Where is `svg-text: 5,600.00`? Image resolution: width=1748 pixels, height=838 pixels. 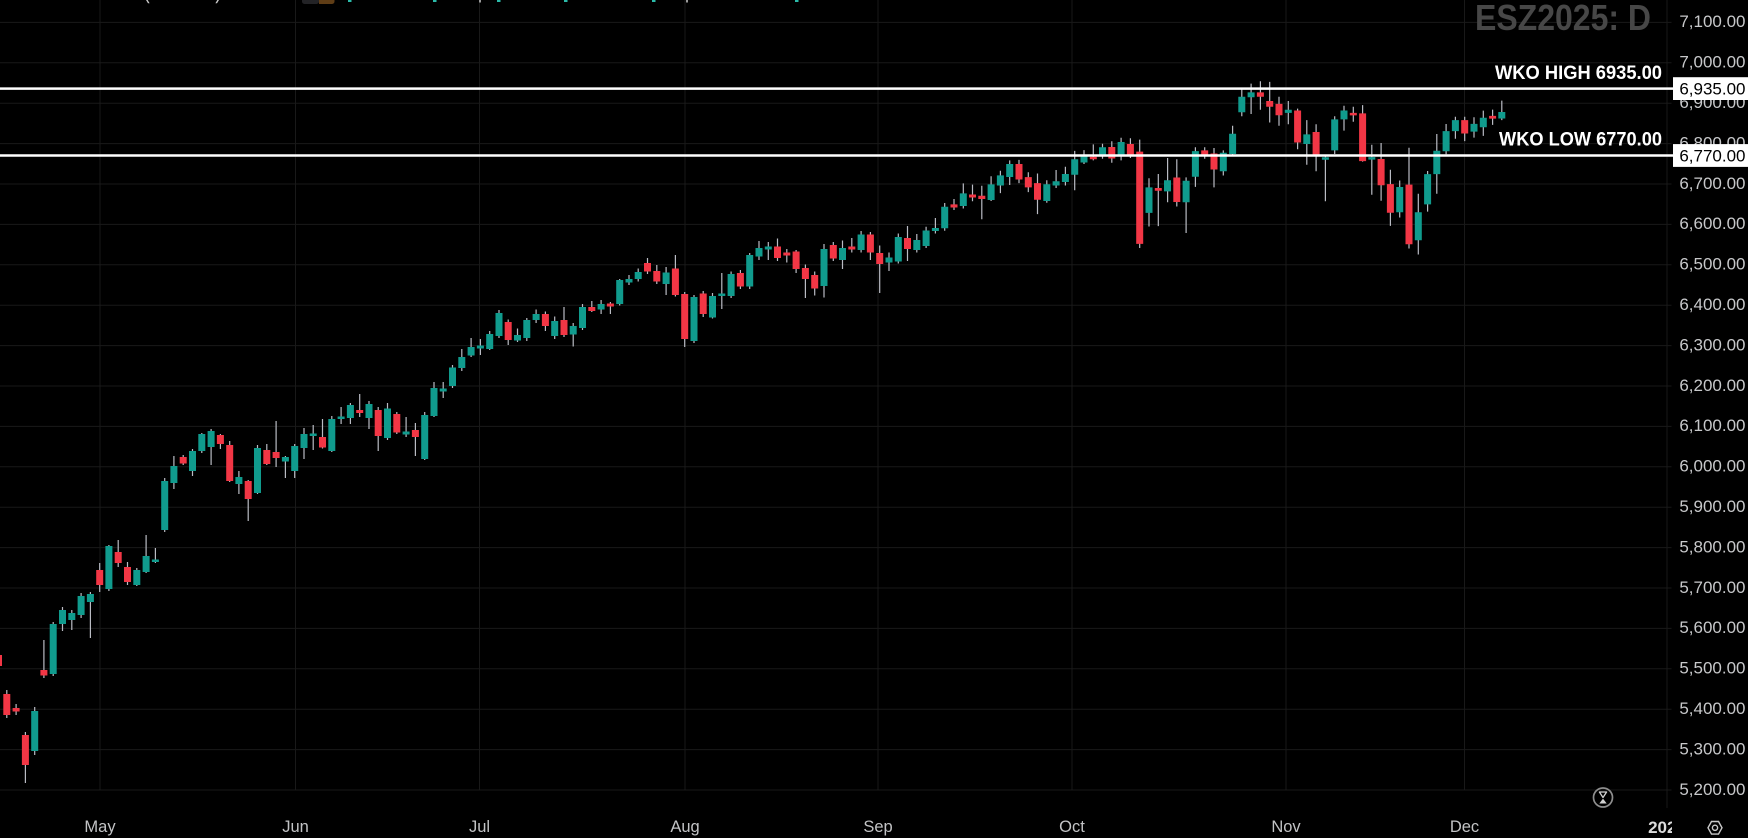 svg-text: 5,600.00 is located at coordinates (1712, 627).